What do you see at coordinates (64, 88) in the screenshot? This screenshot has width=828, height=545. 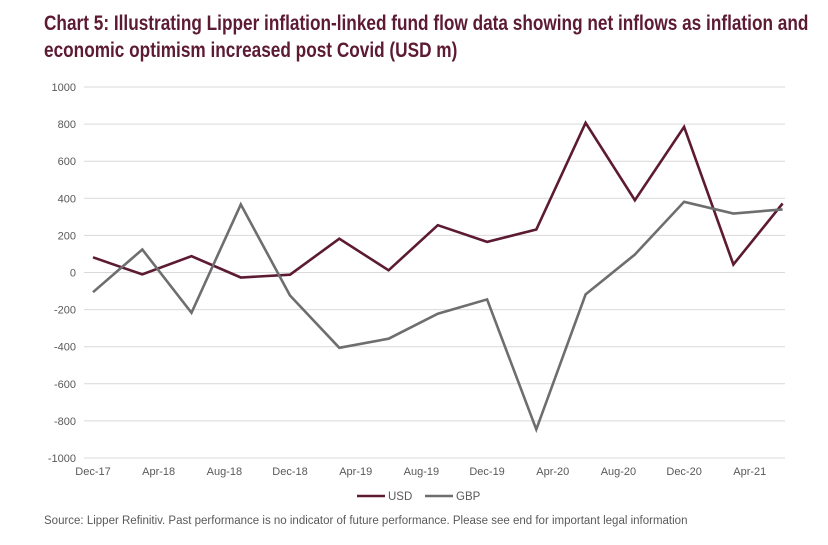 I see `y-tick-label: 1000` at bounding box center [64, 88].